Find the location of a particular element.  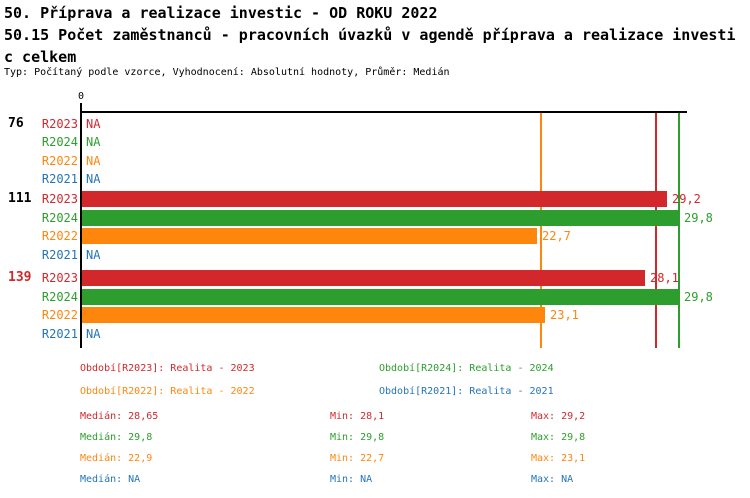

stat-median: Medián: 22,9 is located at coordinates (116, 458).